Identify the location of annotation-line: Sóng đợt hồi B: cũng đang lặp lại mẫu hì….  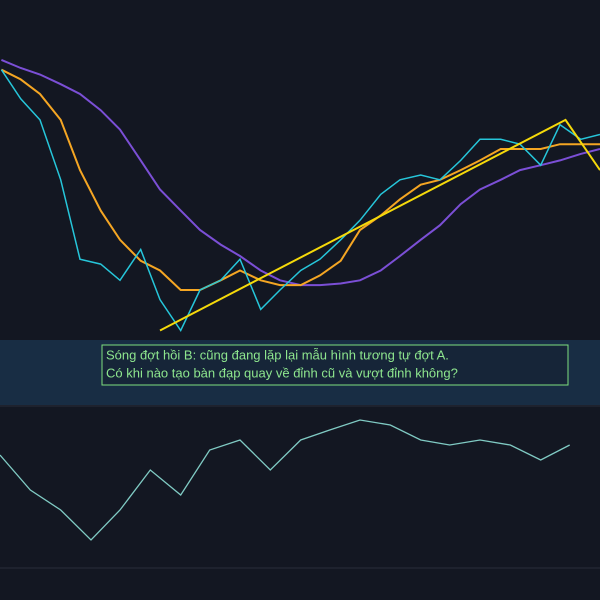
(277, 354).